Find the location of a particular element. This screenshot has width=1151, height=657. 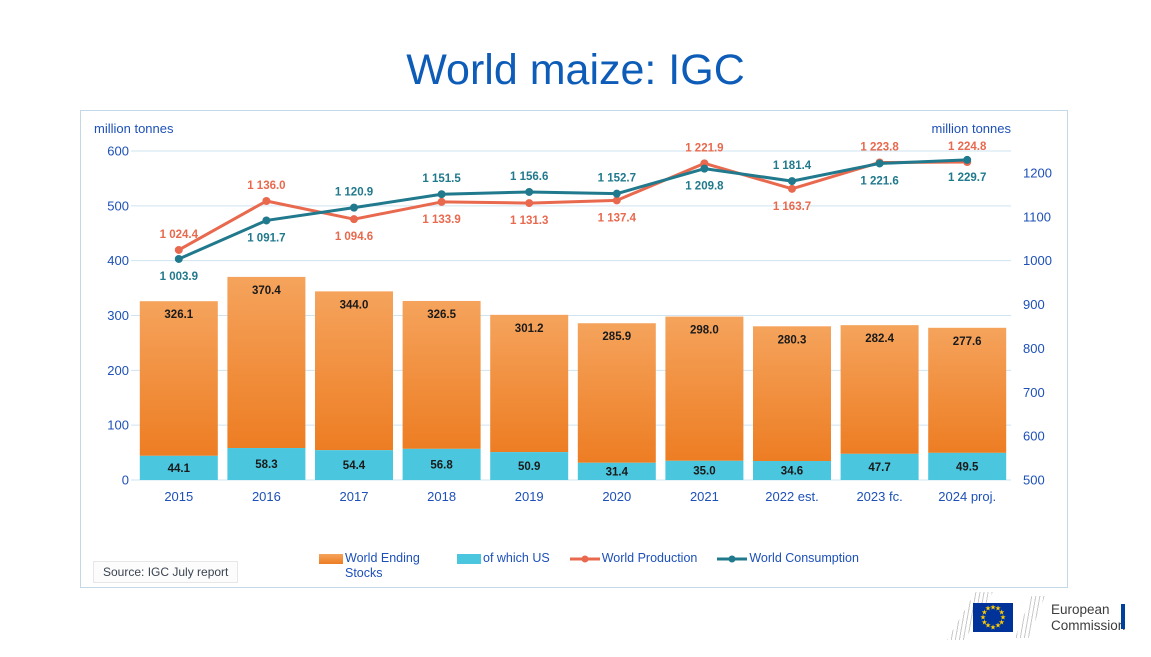

right-axis-tick-label: 1200 is located at coordinates (1037, 172).